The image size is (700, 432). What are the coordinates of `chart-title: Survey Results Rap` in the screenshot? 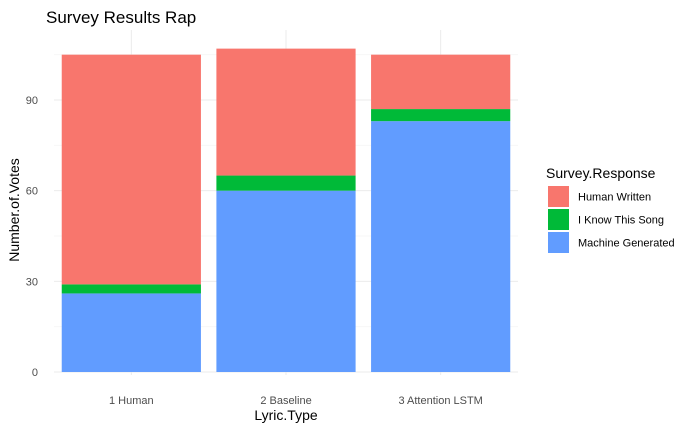 It's located at (121, 17).